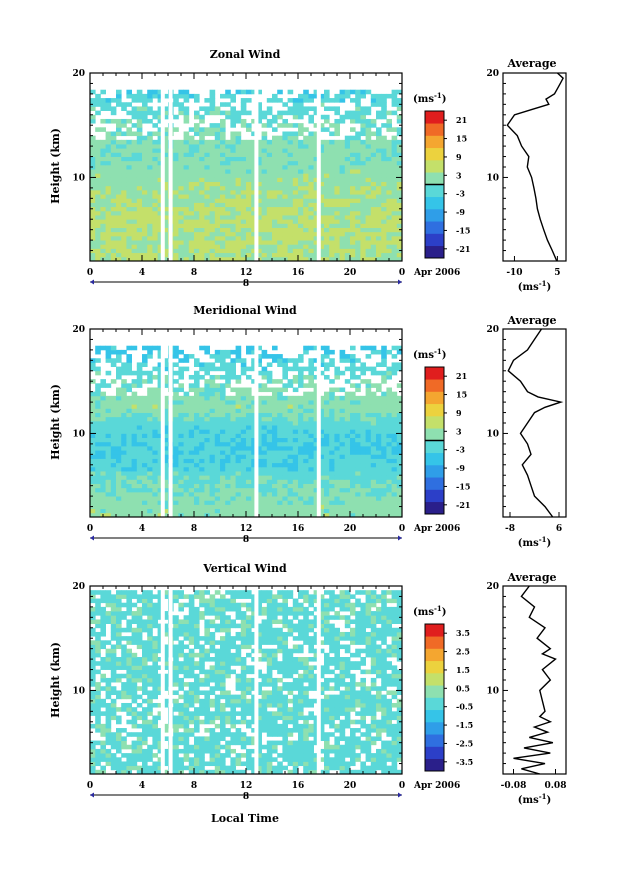  I want to click on meridional-colorbar-swatch, so click(434, 410).